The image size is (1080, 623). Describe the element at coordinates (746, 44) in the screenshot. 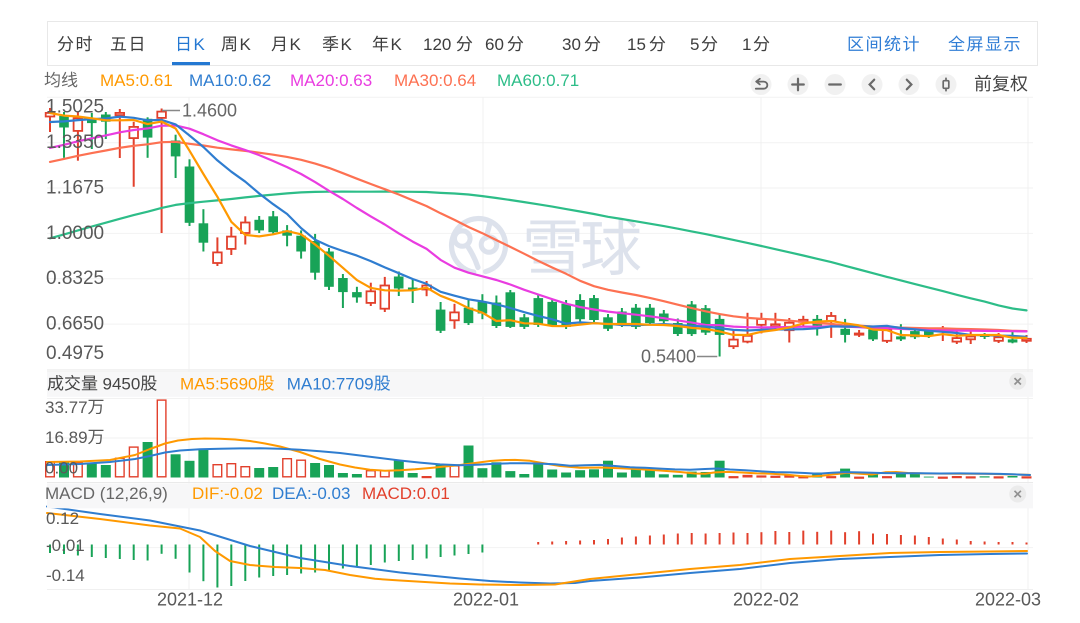

I see `svg-text: 1` at that location.